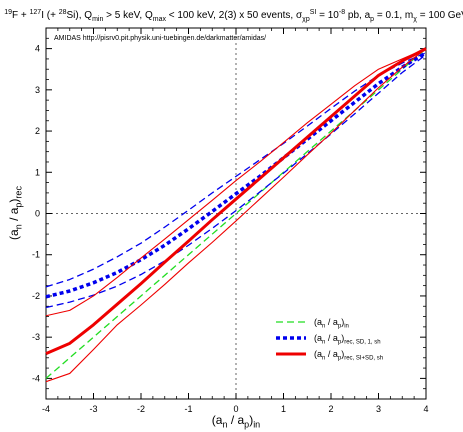 The image size is (463, 432). What do you see at coordinates (283, 409) in the screenshot?
I see `x-tick-label: 1` at bounding box center [283, 409].